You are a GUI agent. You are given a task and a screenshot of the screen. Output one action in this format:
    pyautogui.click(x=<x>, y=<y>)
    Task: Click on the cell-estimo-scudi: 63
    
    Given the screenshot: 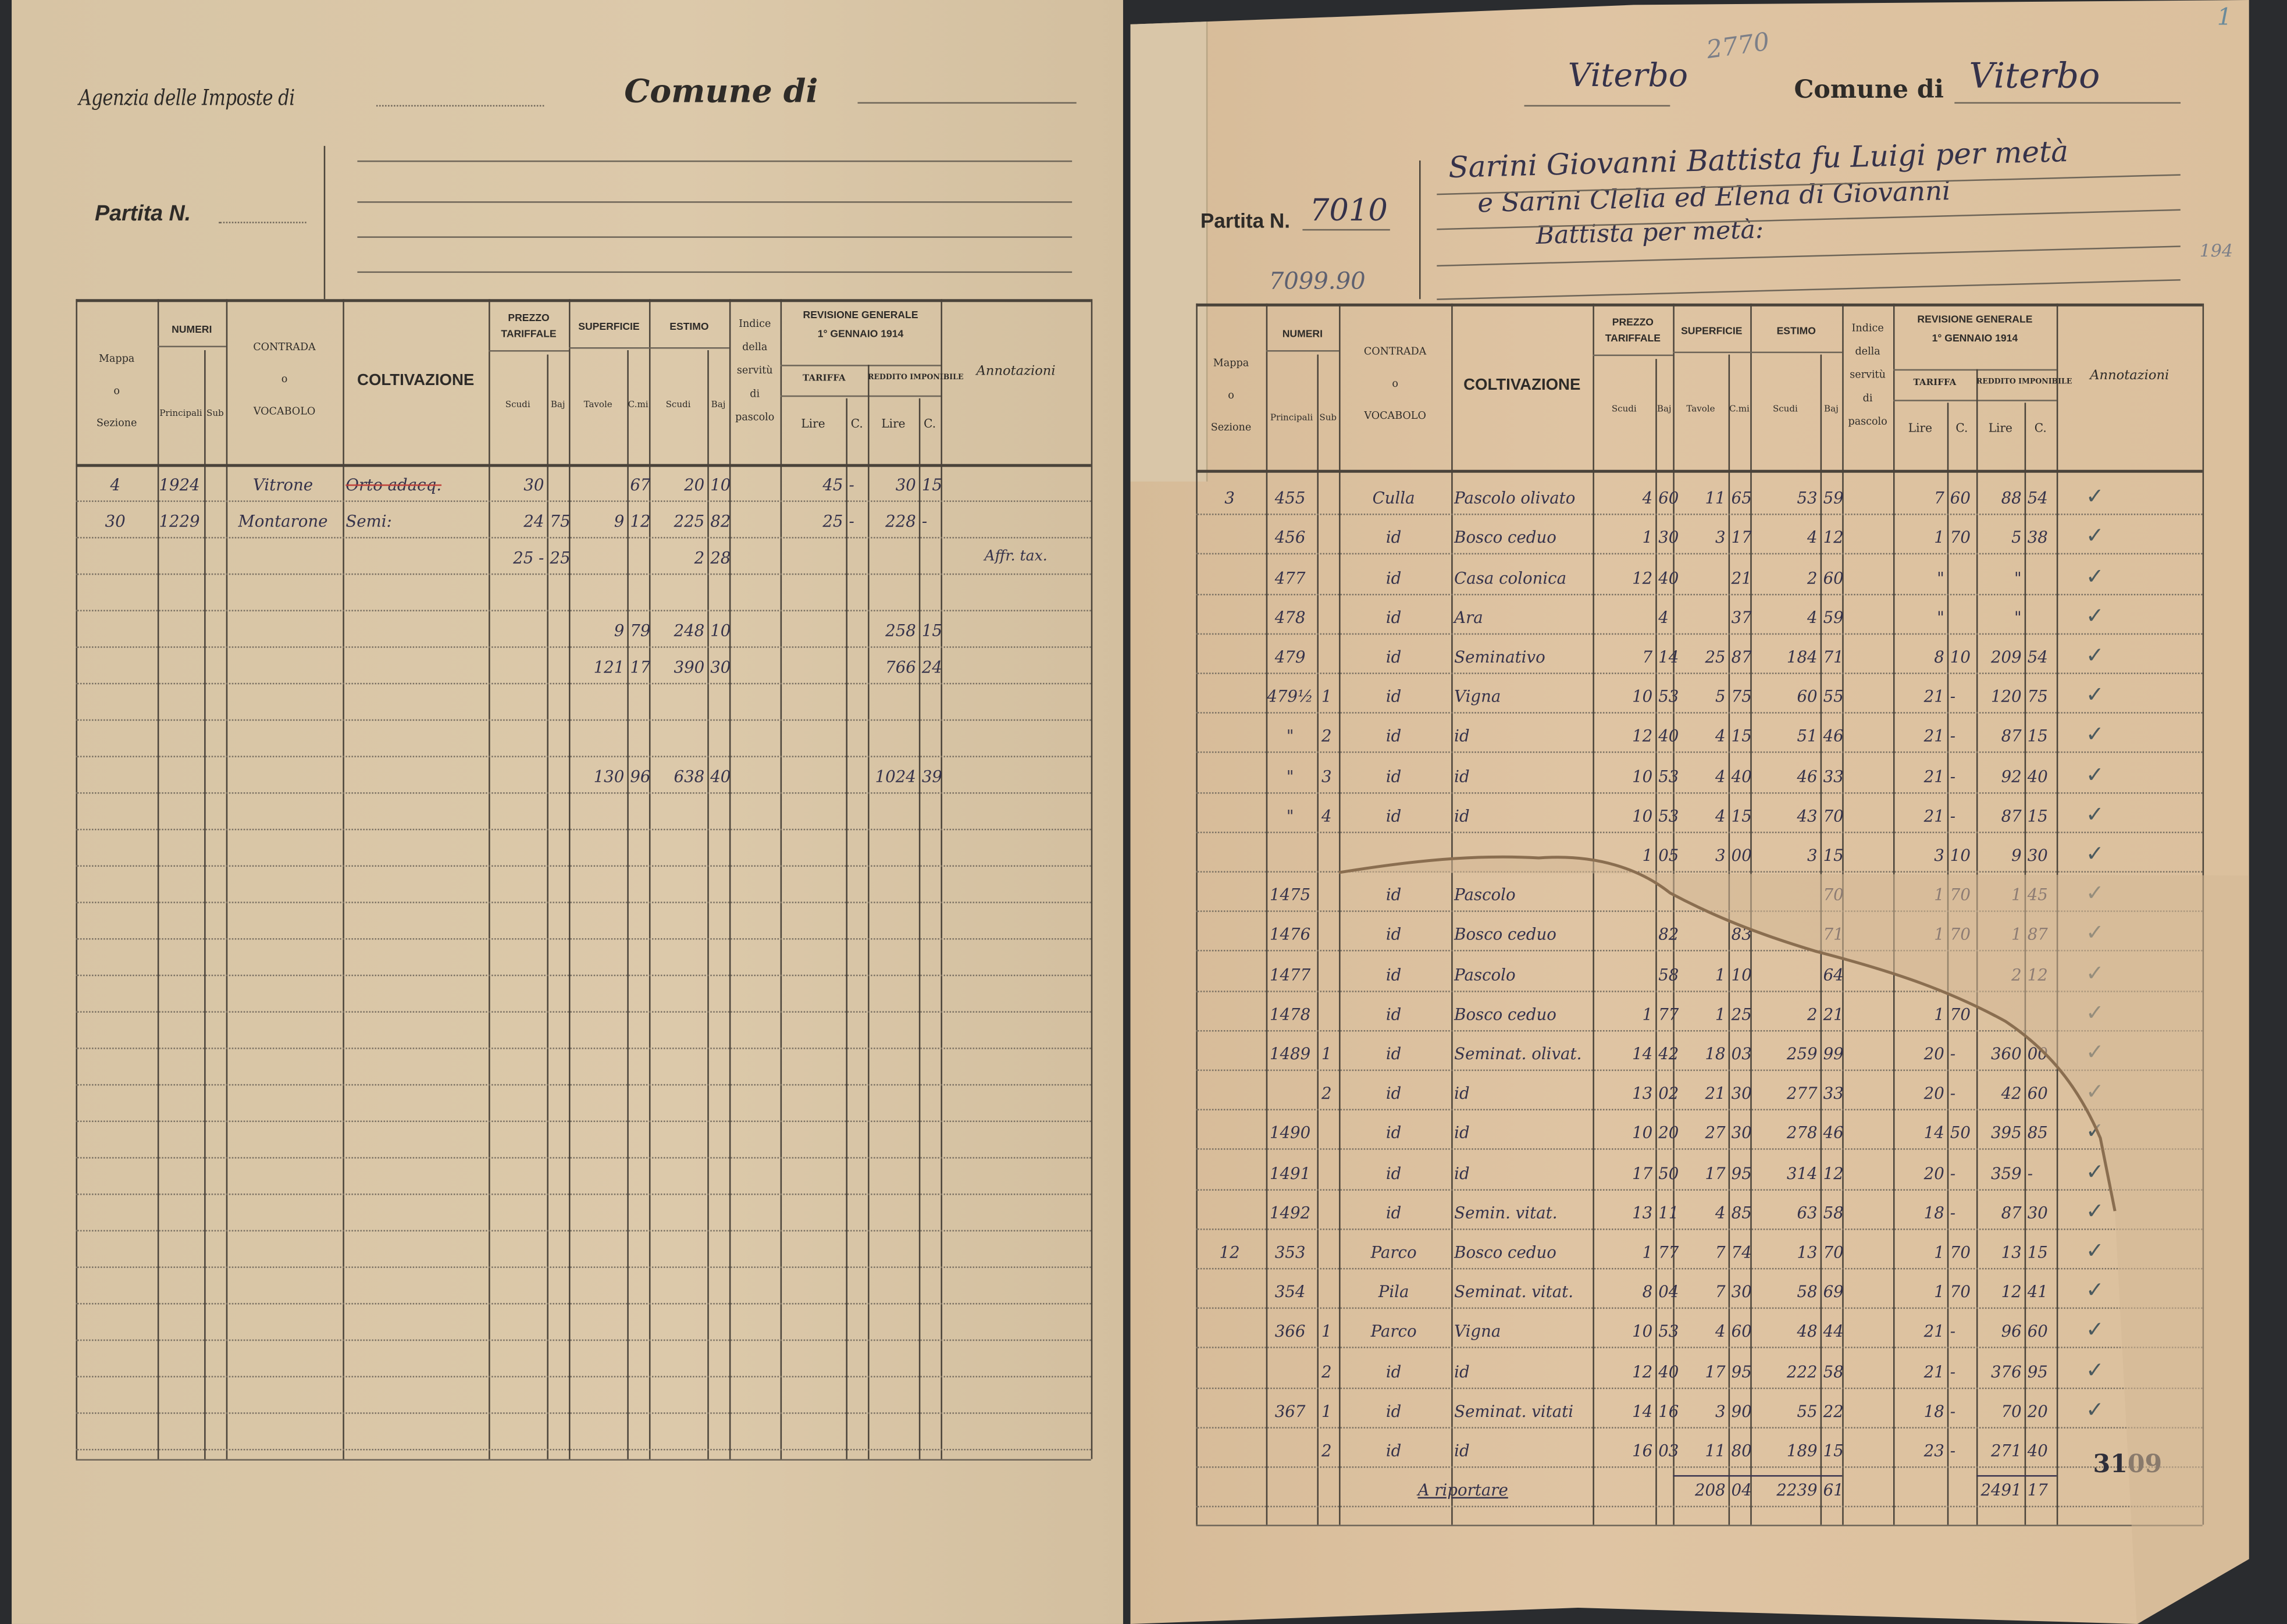 What is the action you would take?
    pyautogui.click(x=1807, y=1213)
    